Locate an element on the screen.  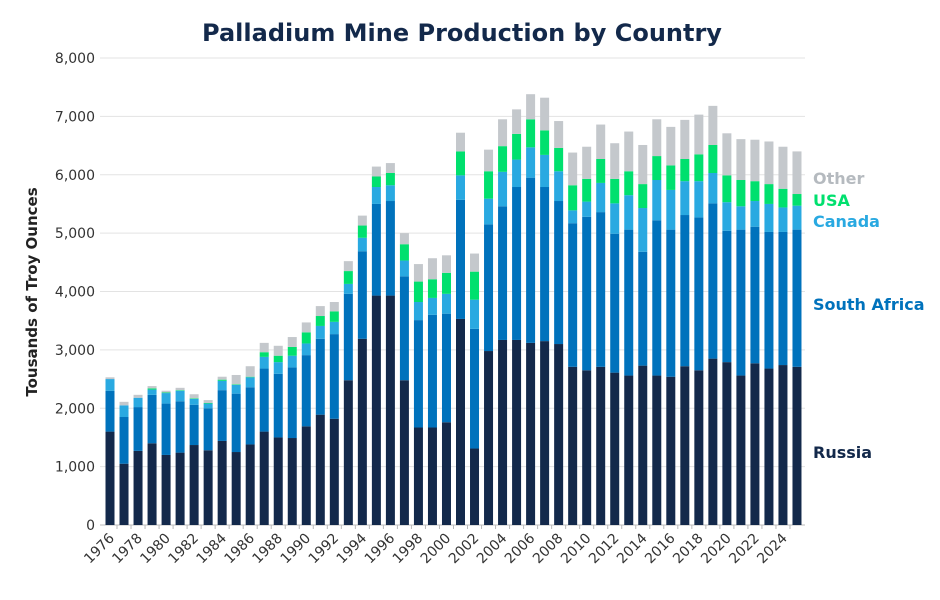
x-tick-label: 1996 is located at coordinates (380, 548).